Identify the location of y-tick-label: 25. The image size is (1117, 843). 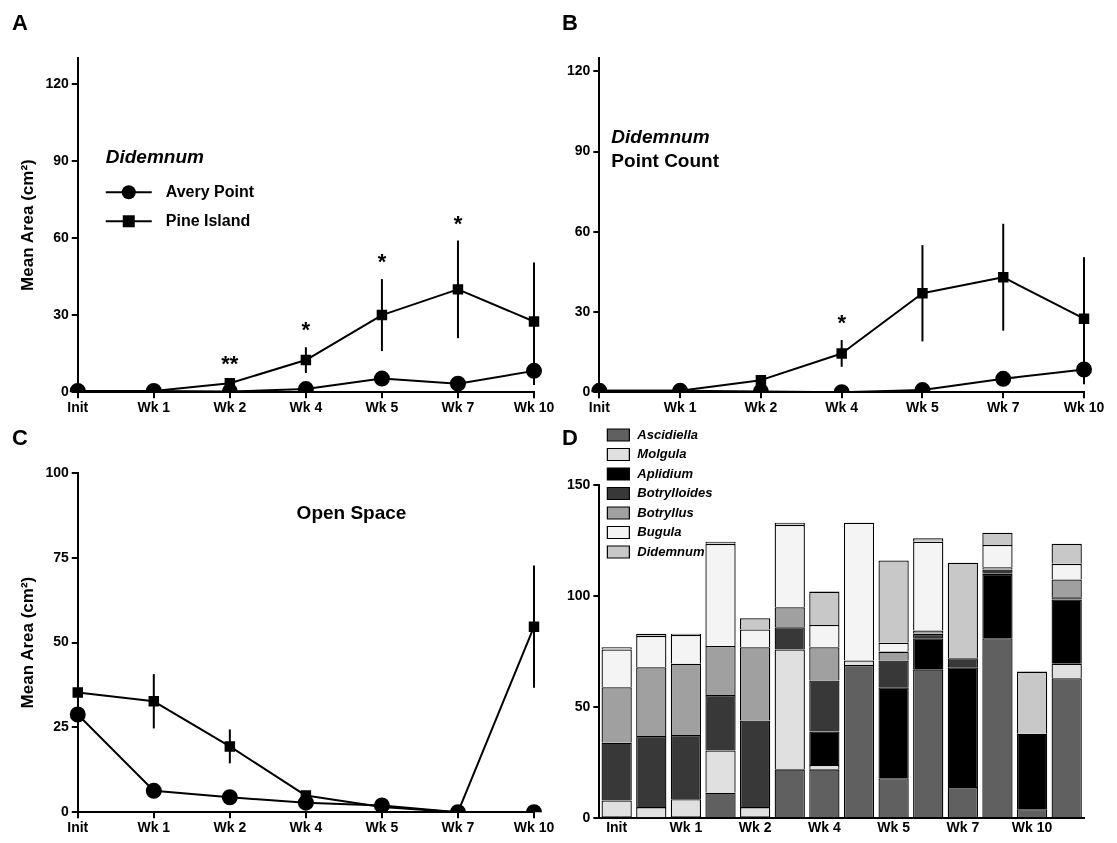
(61, 726).